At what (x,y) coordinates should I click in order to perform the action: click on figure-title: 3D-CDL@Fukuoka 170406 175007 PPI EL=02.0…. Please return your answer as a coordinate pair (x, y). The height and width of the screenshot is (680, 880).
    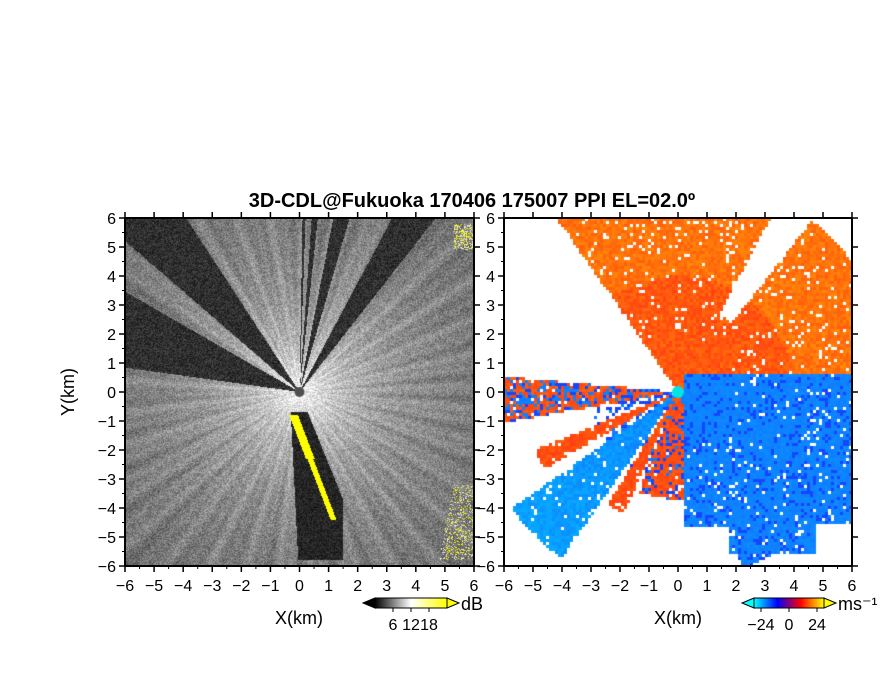
    Looking at the image, I should click on (472, 201).